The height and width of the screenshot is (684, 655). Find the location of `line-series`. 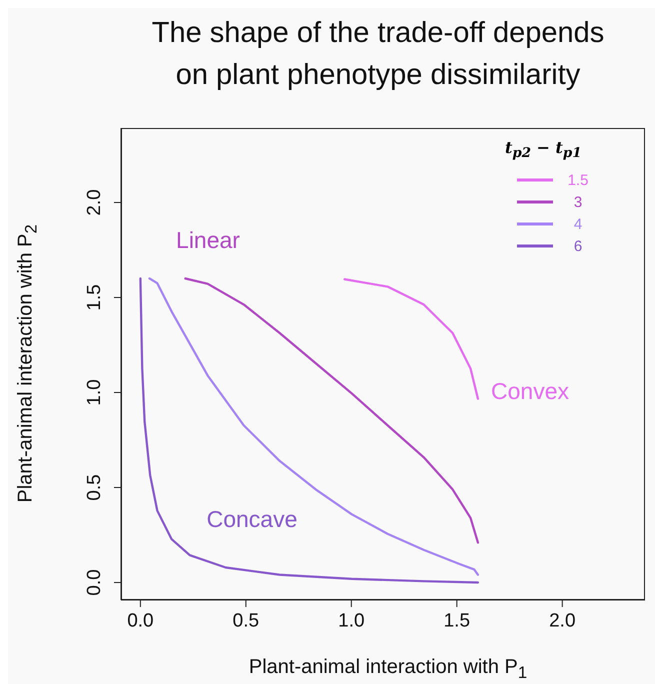

line-series is located at coordinates (412, 339).